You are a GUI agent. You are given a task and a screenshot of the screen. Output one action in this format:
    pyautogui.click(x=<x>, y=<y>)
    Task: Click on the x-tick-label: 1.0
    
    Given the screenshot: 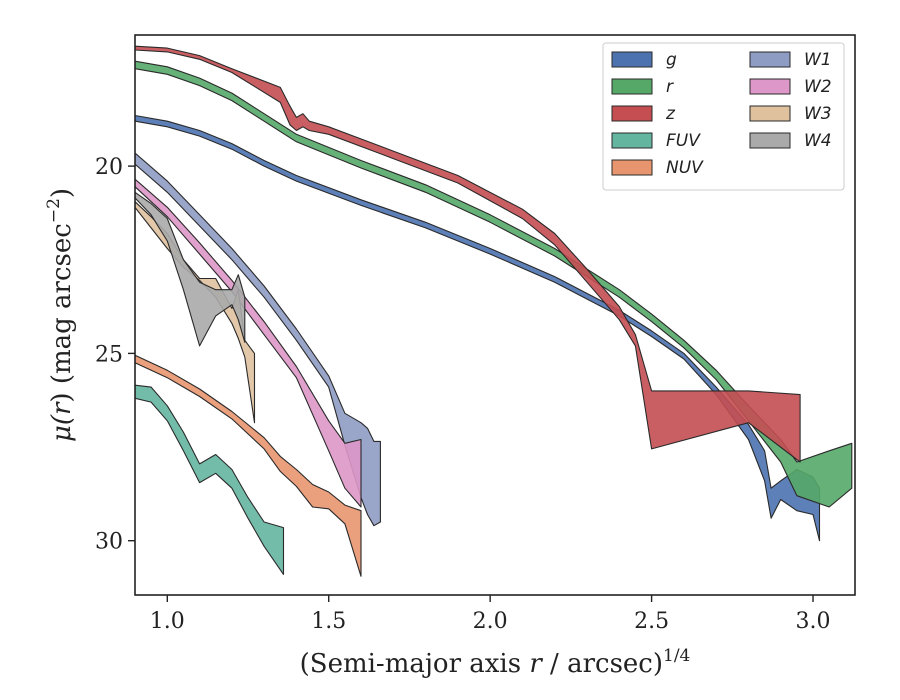 What is the action you would take?
    pyautogui.click(x=167, y=621)
    